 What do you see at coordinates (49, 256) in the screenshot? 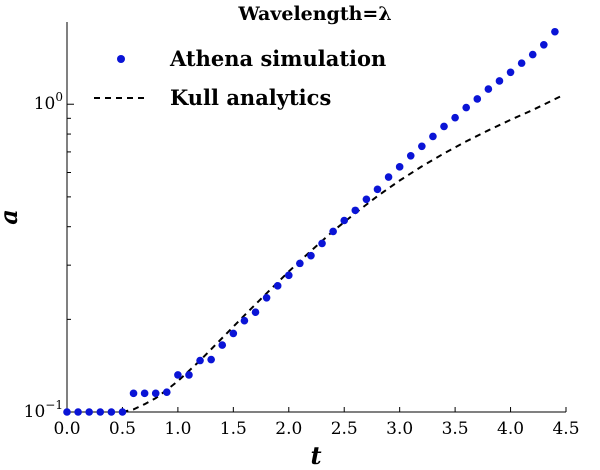
I see `y-ticks: 10⁻¹ 10⁰` at bounding box center [49, 256].